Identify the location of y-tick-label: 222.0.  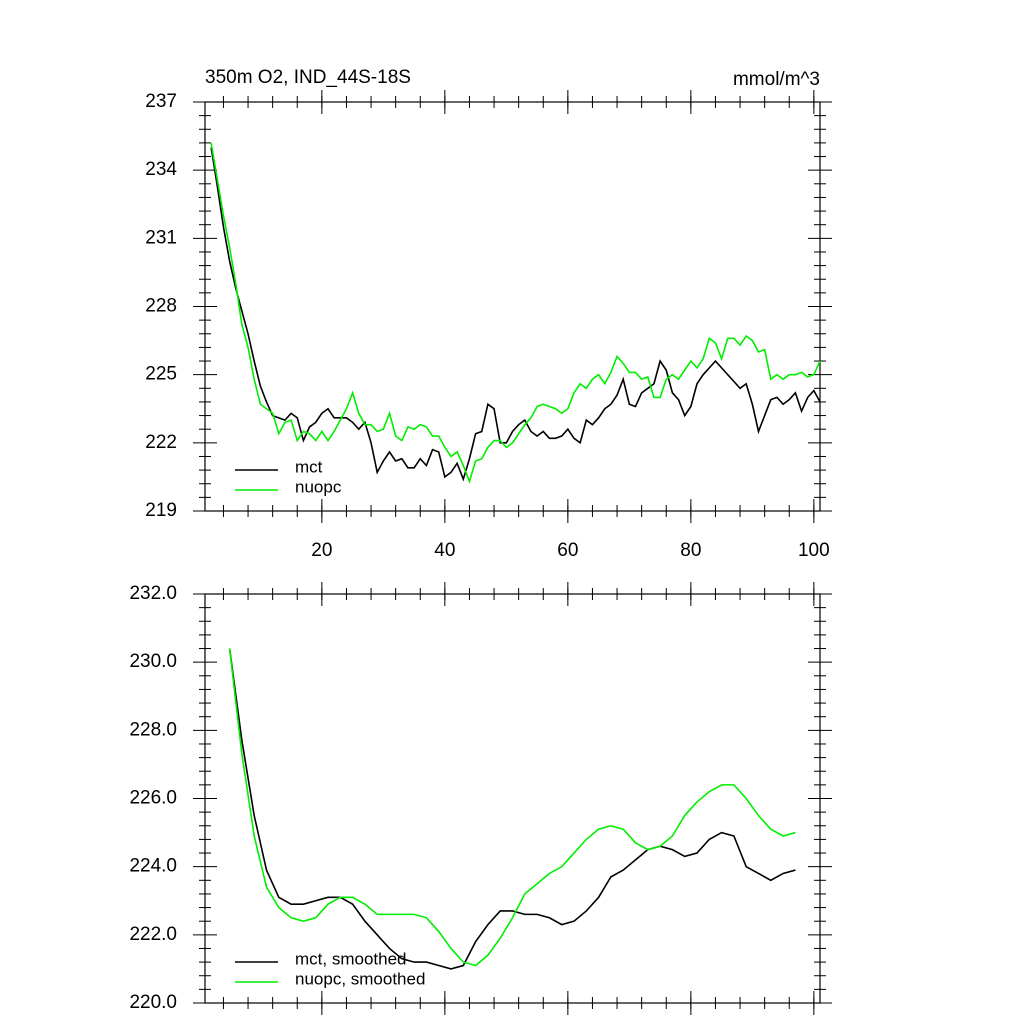
(153, 934).